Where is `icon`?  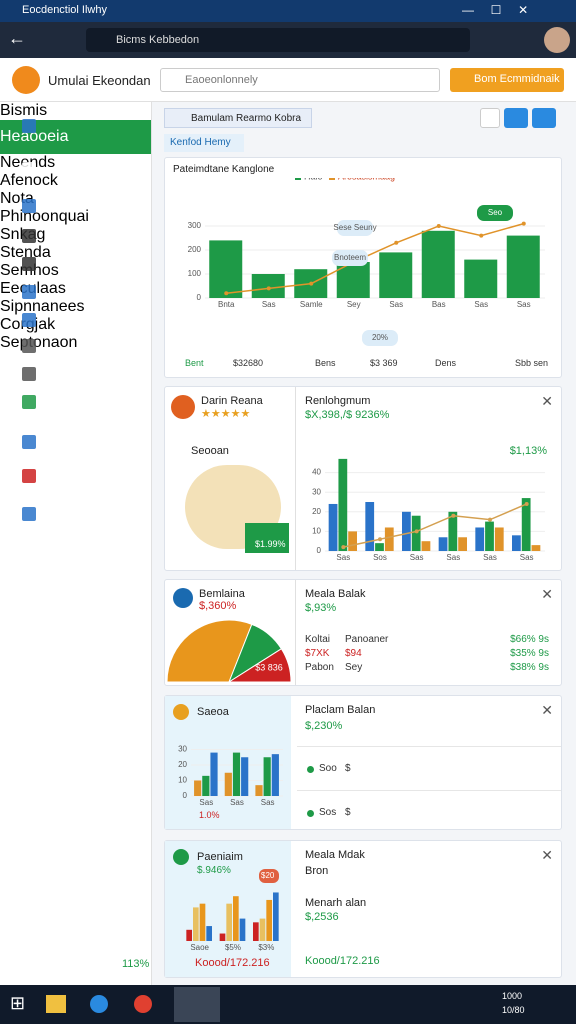 icon is located at coordinates (183, 407).